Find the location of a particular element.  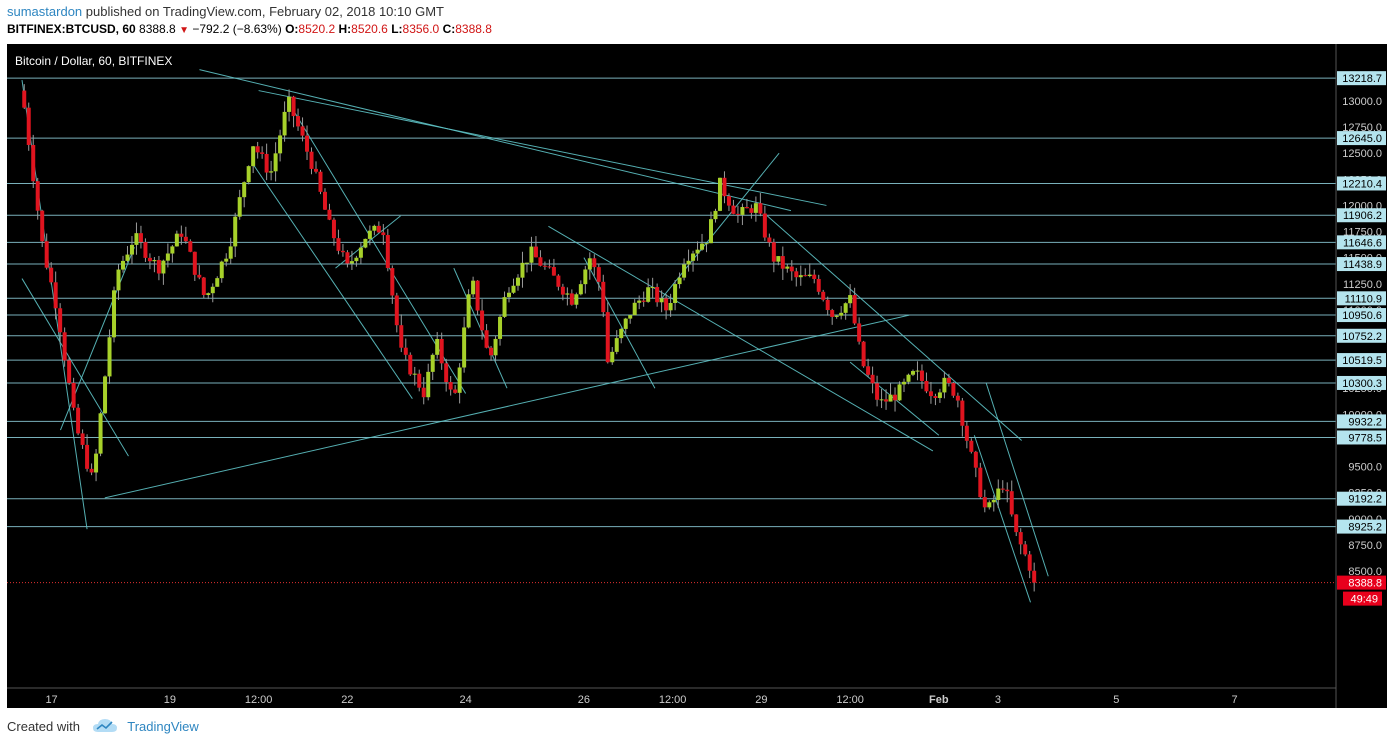

author-link: sumastardon is located at coordinates (45, 11).